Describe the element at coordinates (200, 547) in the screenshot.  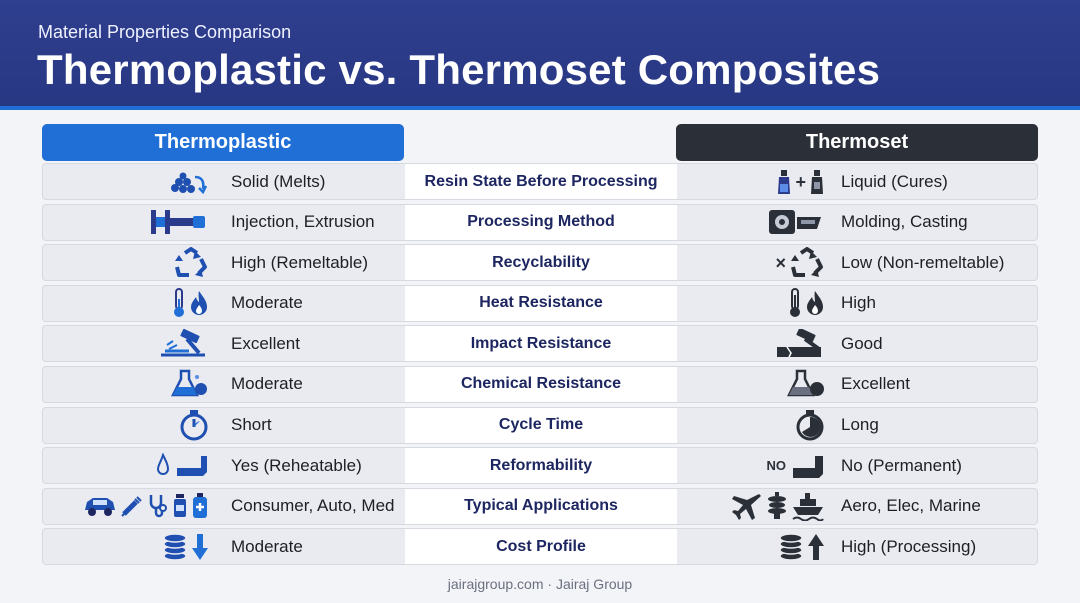
I see `arrow-down-icon` at that location.